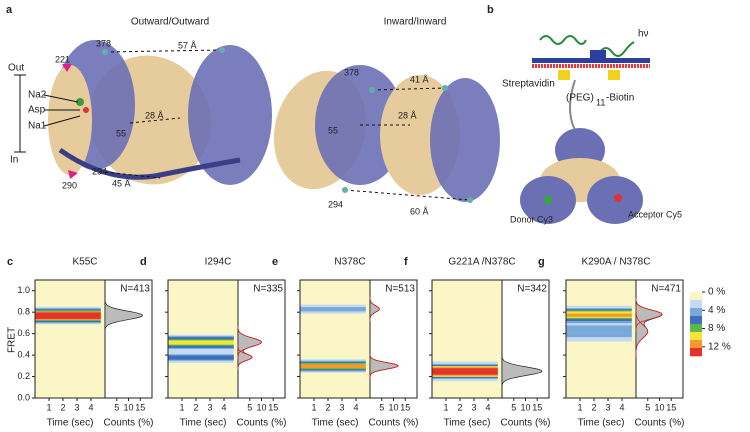  What do you see at coordinates (616, 262) in the screenshot?
I see `panel-title: K290A / N378C` at bounding box center [616, 262].